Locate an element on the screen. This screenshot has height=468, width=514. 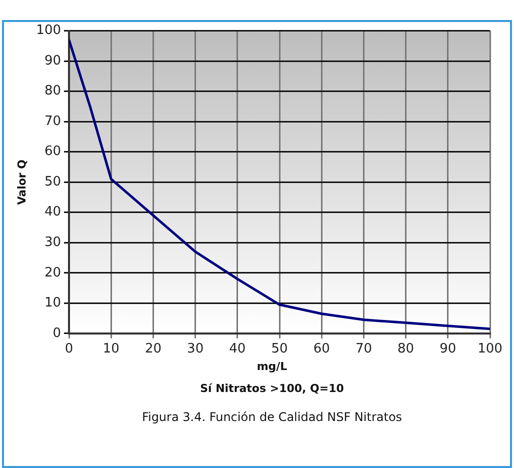
y-tick-label: 0 is located at coordinates (57, 333).